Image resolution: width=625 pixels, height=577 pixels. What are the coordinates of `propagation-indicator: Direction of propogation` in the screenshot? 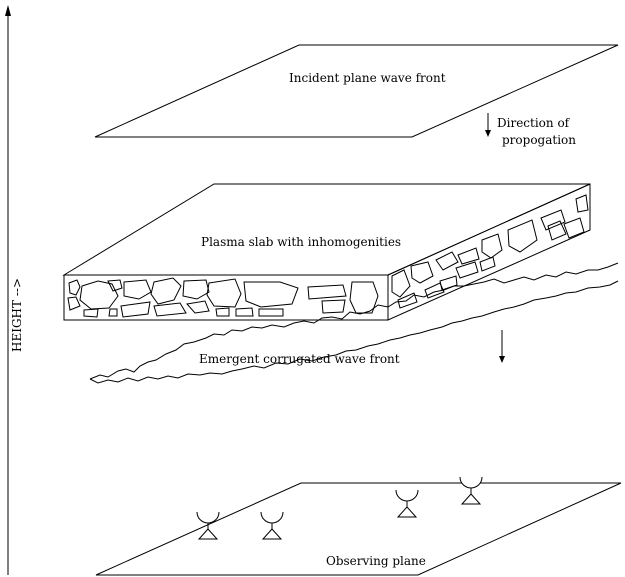 It's located at (530, 130).